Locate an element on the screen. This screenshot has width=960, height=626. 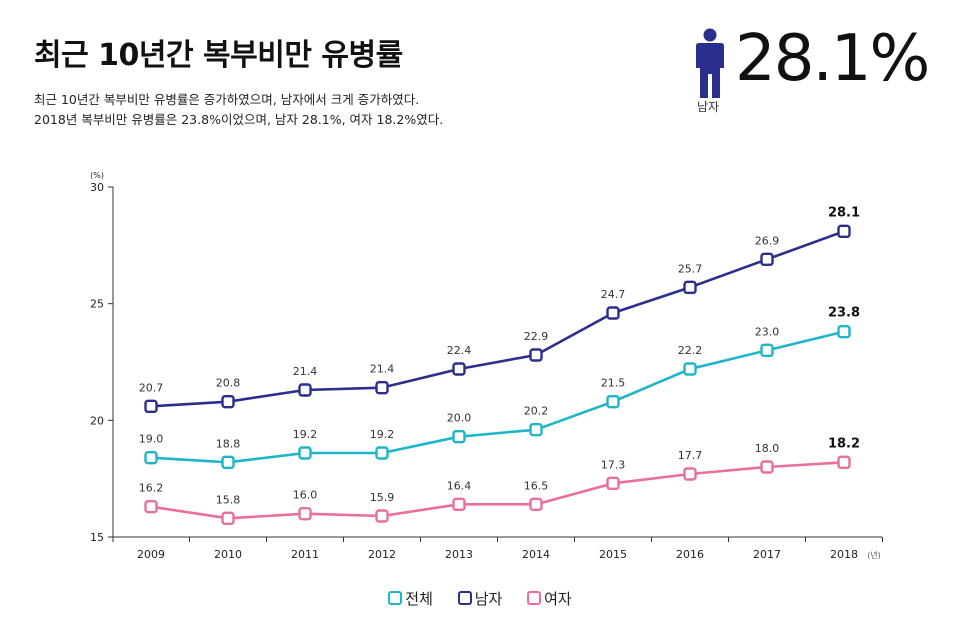
legend-item-female: 여자 is located at coordinates (549, 598).